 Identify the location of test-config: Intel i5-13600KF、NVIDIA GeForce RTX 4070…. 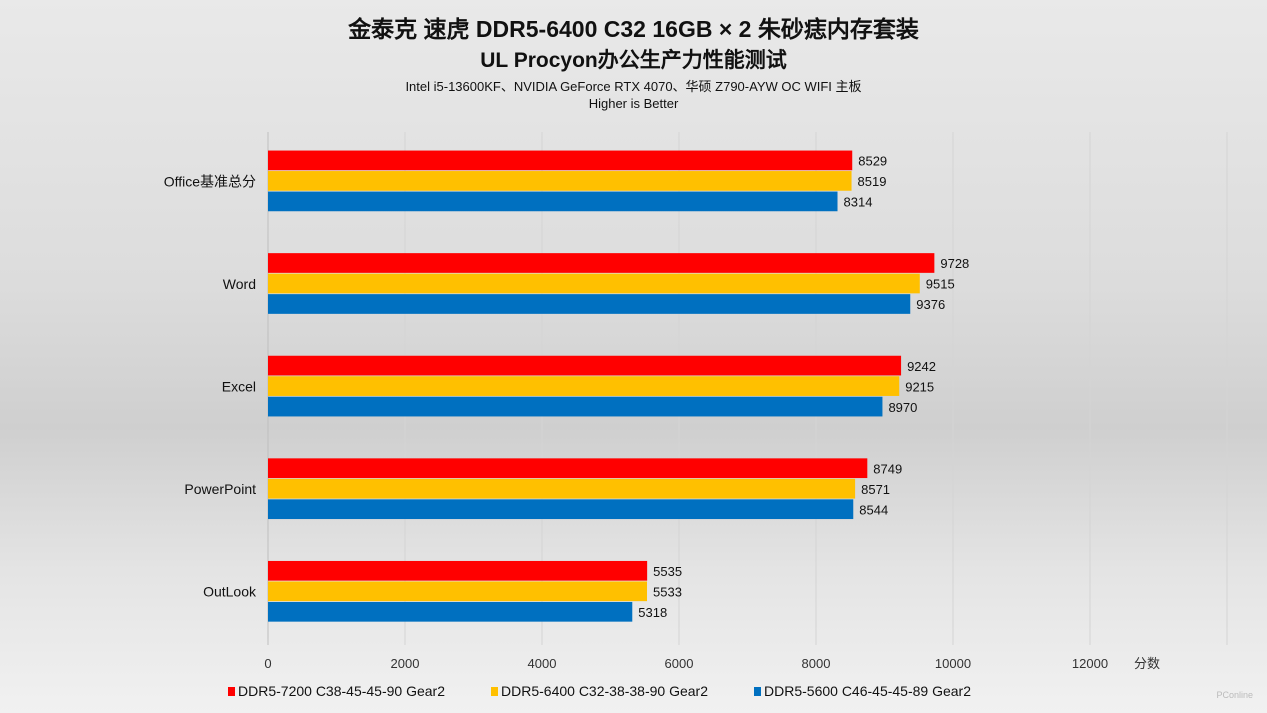
(633, 86).